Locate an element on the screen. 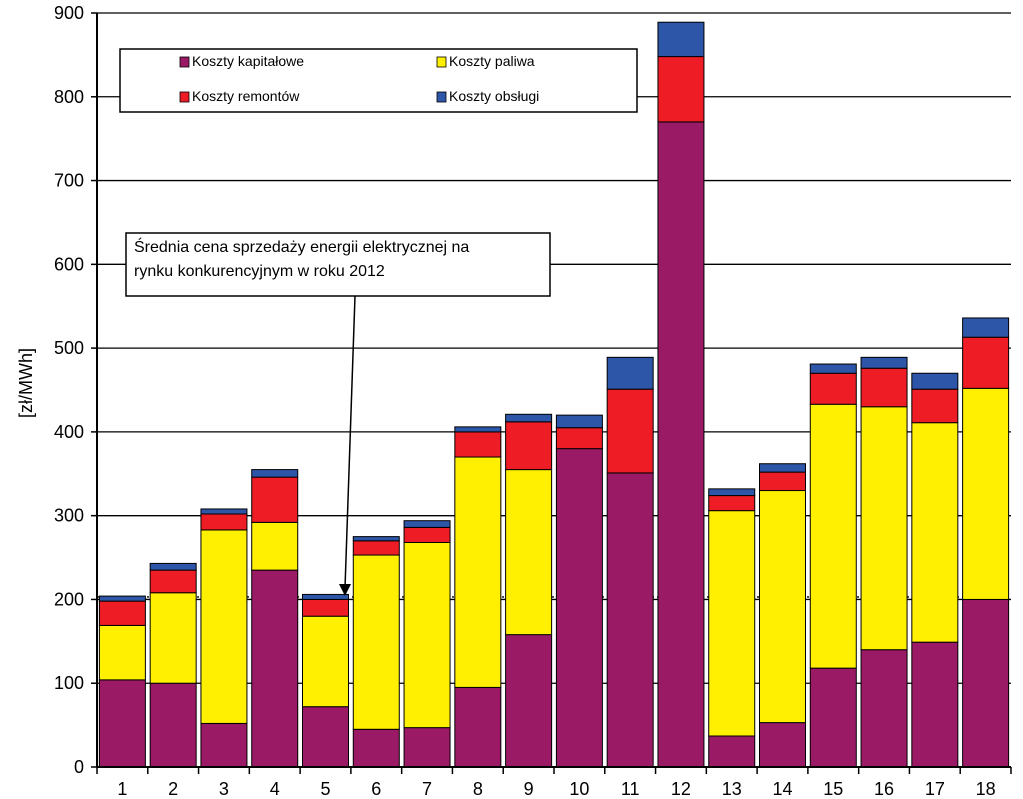 This screenshot has height=799, width=1023. x-tick-label: 13 is located at coordinates (732, 789).